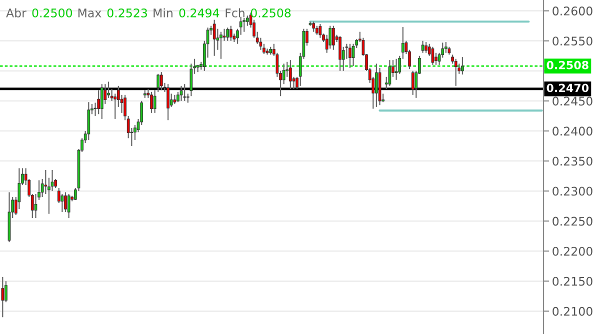 This screenshot has width=594, height=334. What do you see at coordinates (572, 101) in the screenshot?
I see `y-tick-label: 0.2450` at bounding box center [572, 101].